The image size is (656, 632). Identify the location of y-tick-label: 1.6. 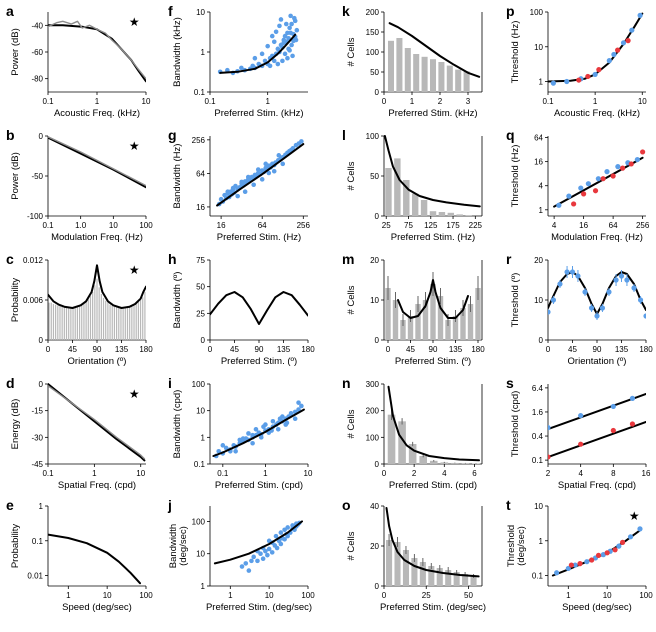
(538, 412).